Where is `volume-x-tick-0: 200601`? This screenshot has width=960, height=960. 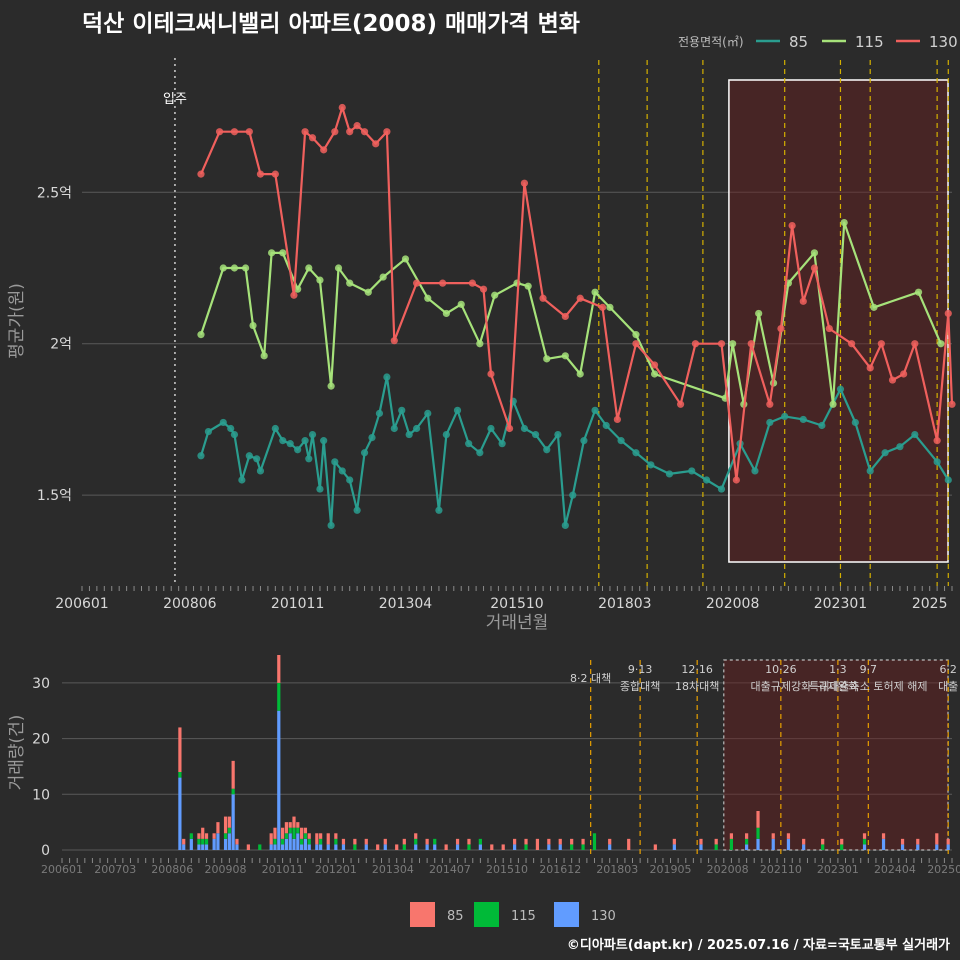 volume-x-tick-0: 200601 is located at coordinates (62, 869).